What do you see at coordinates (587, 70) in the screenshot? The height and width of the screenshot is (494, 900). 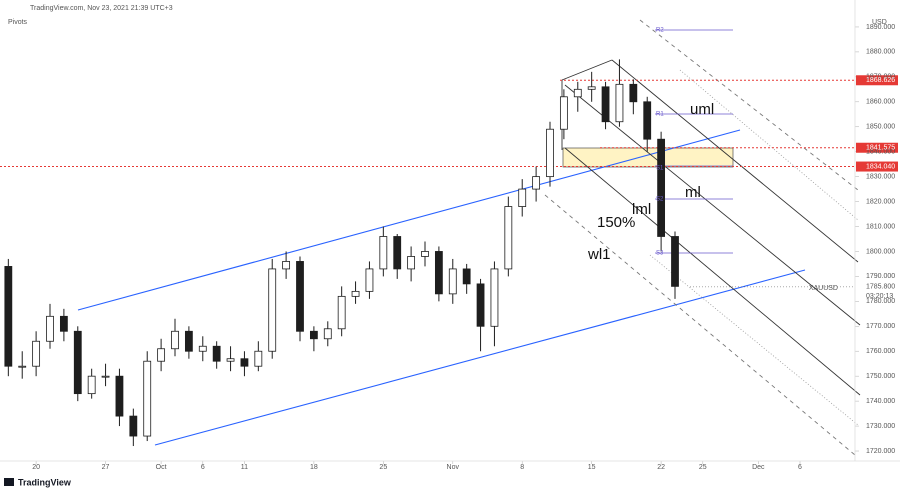 I see `pitchfork-handle` at bounding box center [587, 70].